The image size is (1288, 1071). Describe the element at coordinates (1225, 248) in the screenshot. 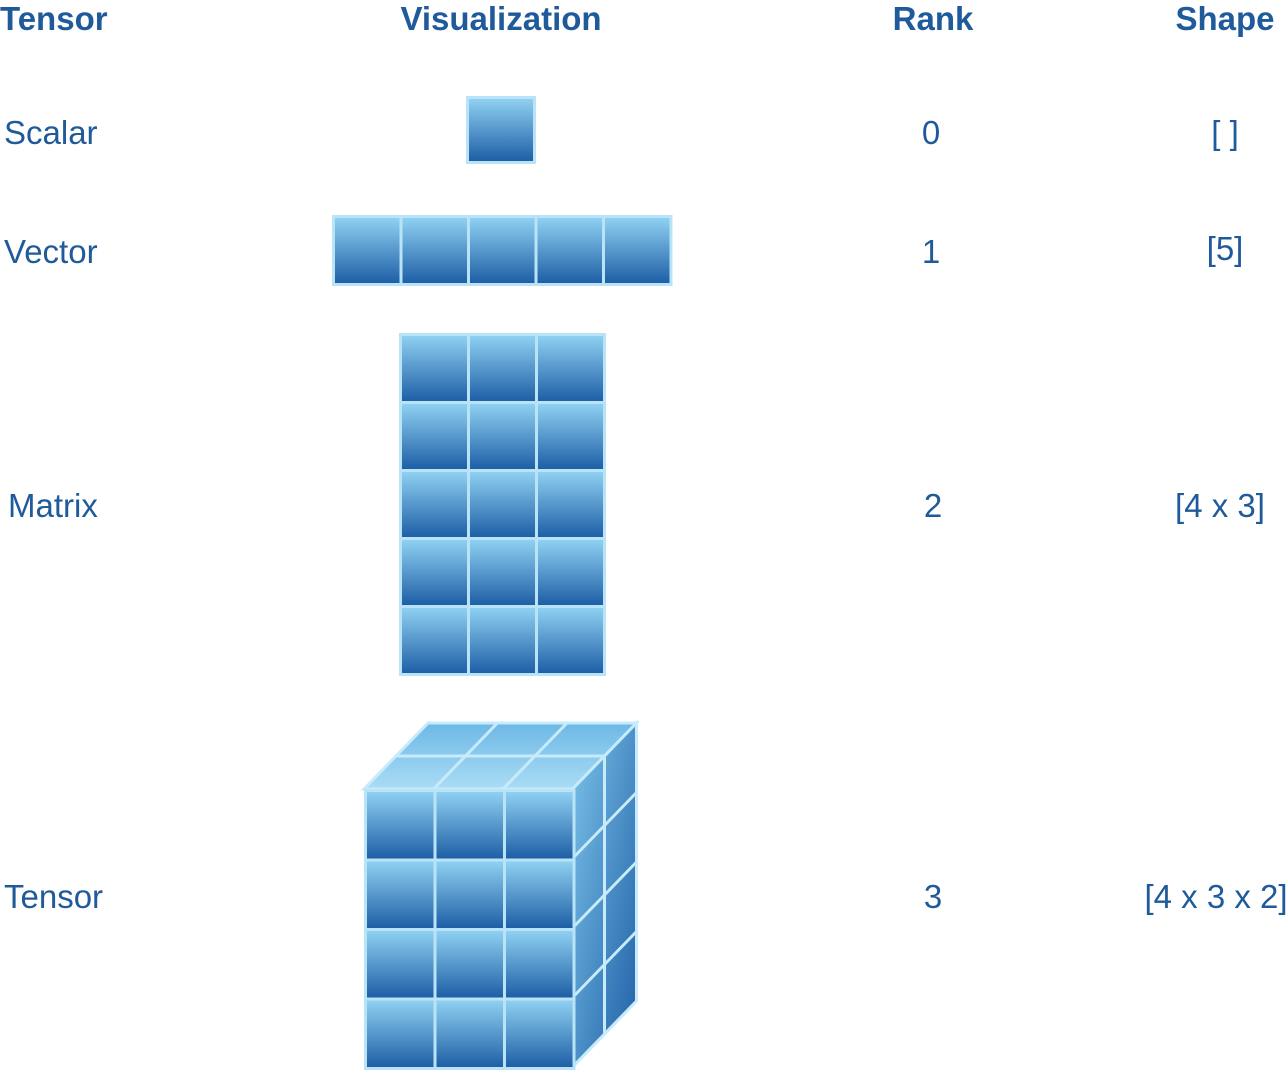

I see `shape-vector: [5]` at that location.